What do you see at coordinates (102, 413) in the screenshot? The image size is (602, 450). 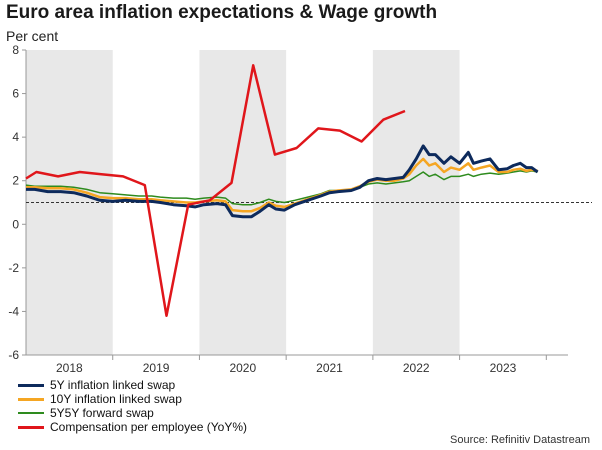 I see `legend-label-5y5y: 5Y5Y forward swap` at bounding box center [102, 413].